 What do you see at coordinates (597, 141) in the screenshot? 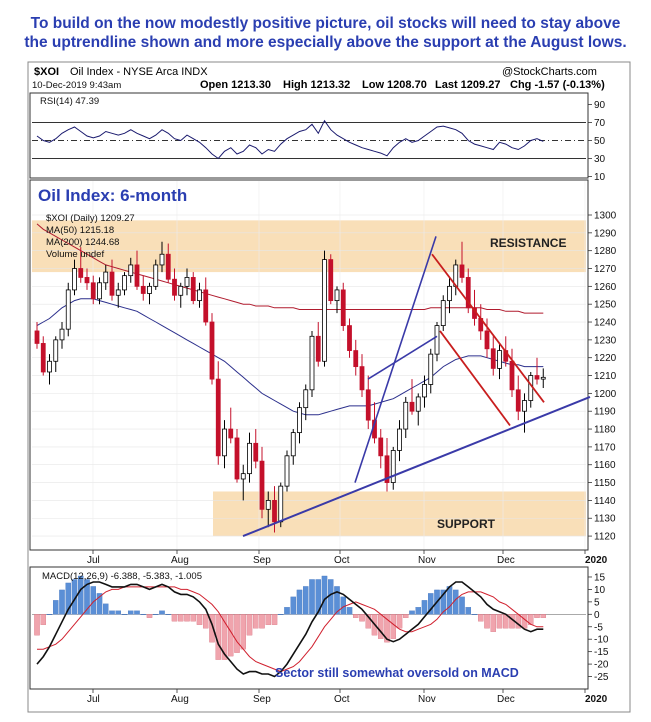
I see `rsi-axis: 10 30 50 70 90` at bounding box center [597, 141].